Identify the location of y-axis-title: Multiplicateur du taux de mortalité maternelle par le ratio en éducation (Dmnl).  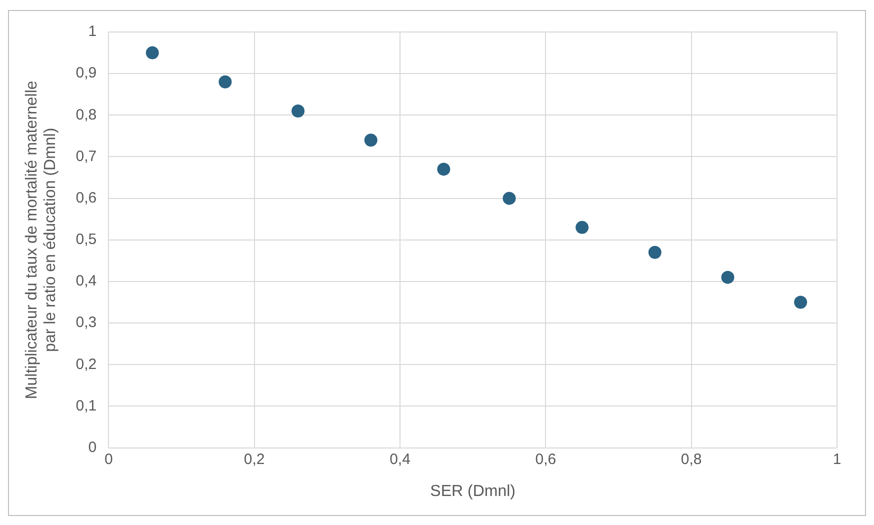
(42, 240).